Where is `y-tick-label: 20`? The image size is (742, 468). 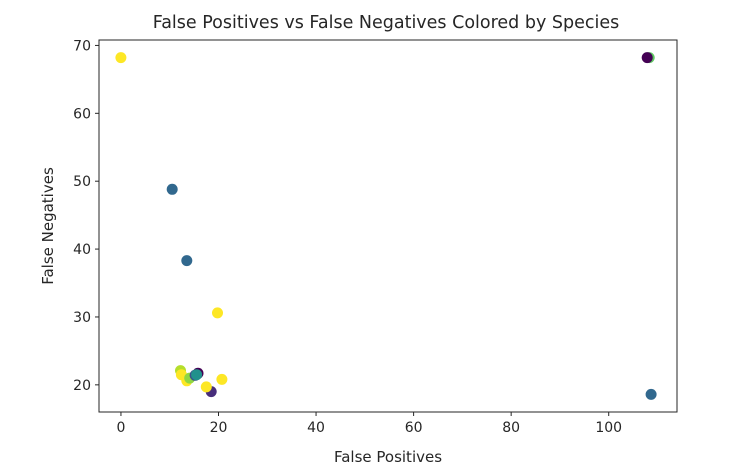 y-tick-label: 20 is located at coordinates (82, 386).